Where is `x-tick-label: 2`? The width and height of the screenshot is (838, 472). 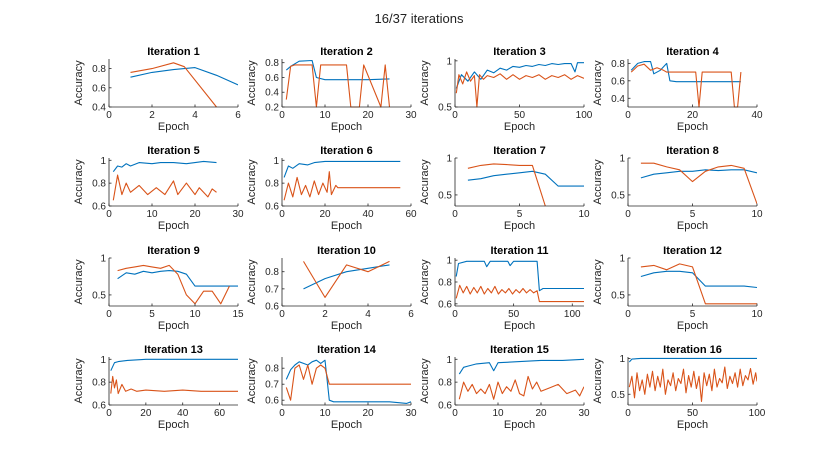
x-tick-label: 2 is located at coordinates (152, 115).